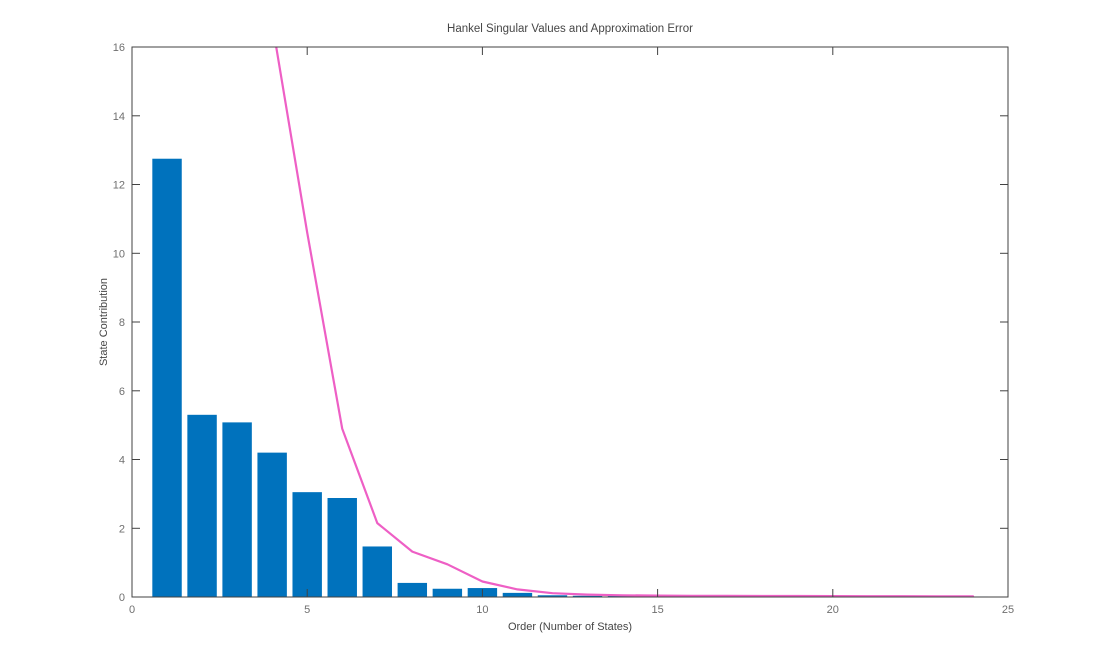 The image size is (1114, 671). I want to click on x-axis-label: Order (Number of States), so click(570, 627).